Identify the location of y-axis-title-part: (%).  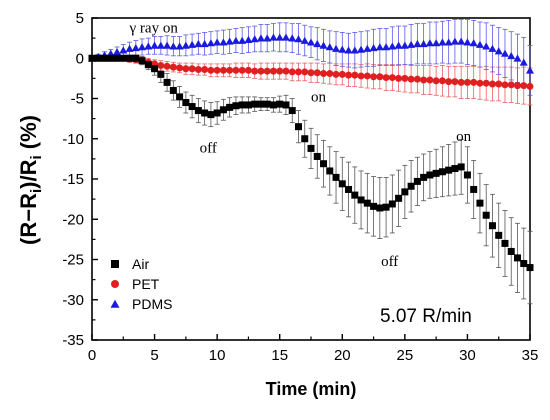
(28, 135).